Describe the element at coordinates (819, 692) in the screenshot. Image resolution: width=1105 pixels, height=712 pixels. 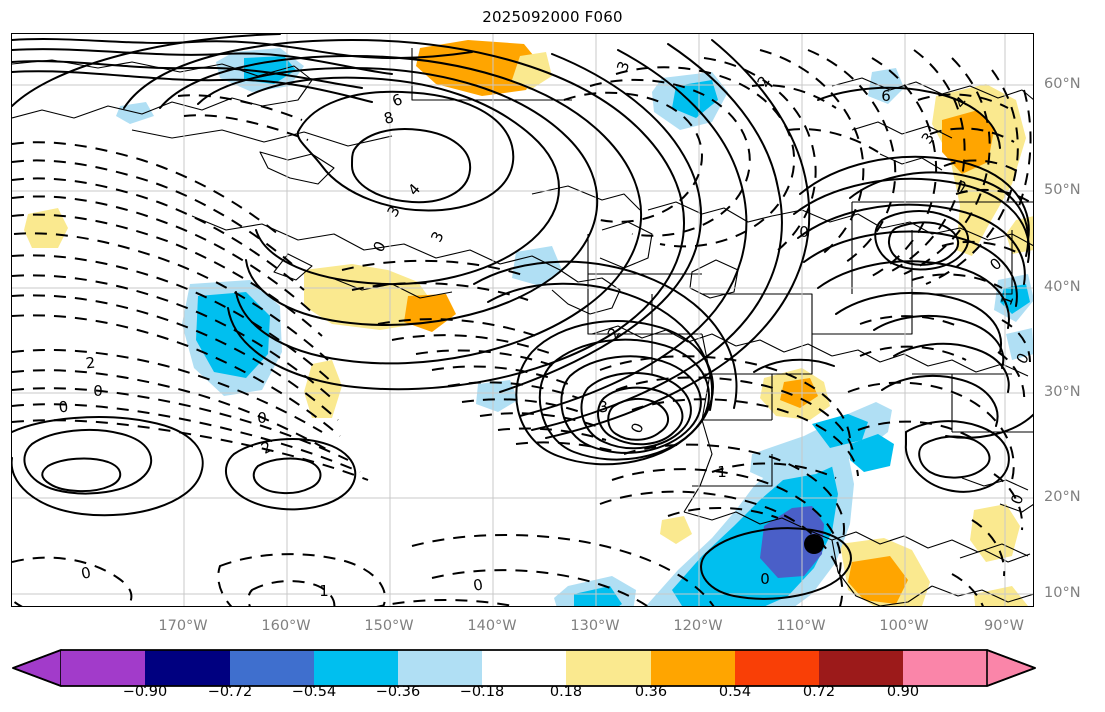
I see `cb-tick-label-8: 0.72` at that location.